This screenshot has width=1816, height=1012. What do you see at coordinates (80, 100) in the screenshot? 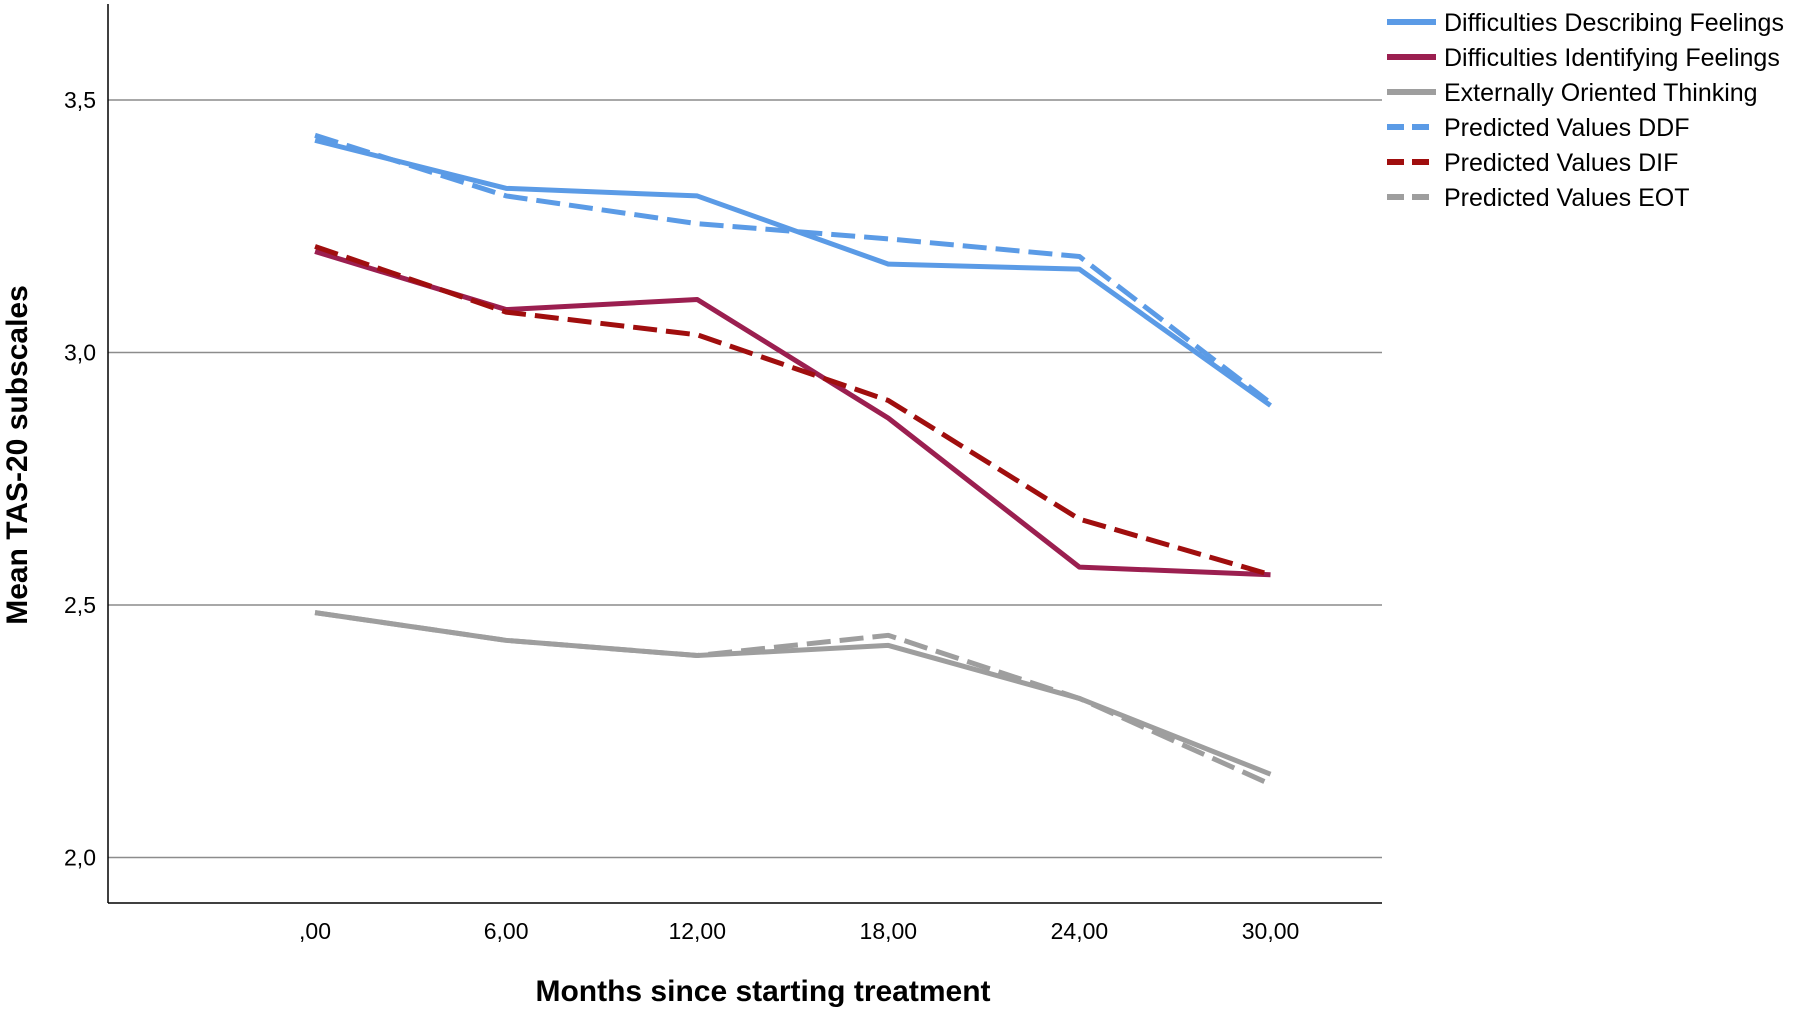
I see `y-tick-label: 3,5` at bounding box center [80, 100].